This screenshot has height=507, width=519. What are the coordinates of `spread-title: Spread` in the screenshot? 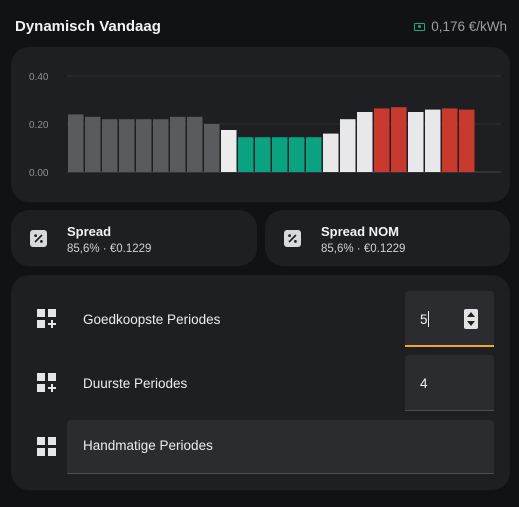 It's located at (89, 231).